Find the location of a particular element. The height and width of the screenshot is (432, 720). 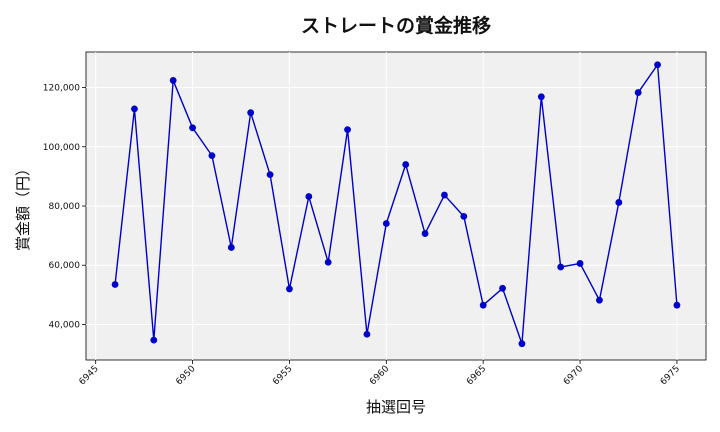

x-tick-label: 6945 is located at coordinates (89, 375).